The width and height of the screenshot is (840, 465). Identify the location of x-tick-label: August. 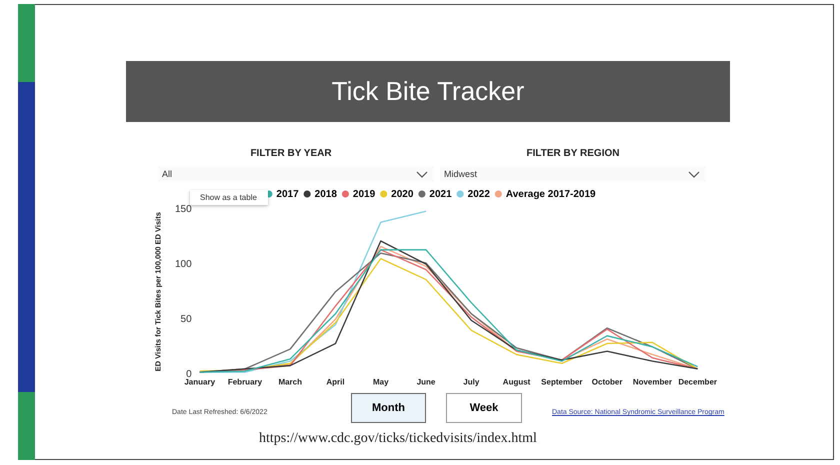
(516, 381).